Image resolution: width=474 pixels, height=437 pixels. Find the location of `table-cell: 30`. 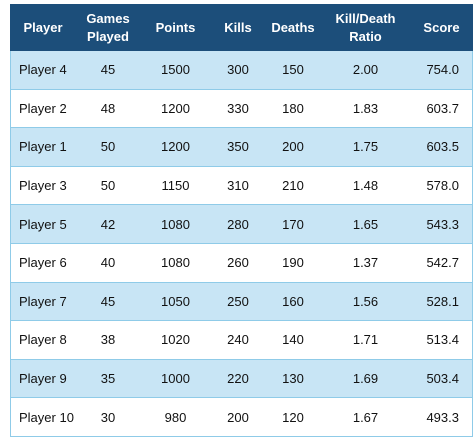

table-cell: 30 is located at coordinates (108, 417).